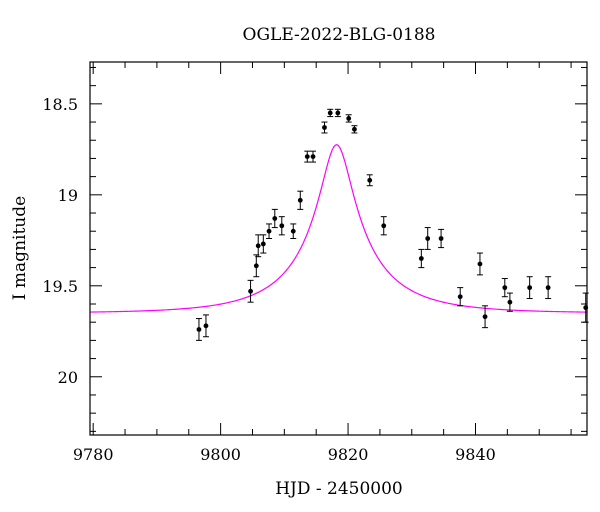 Image resolution: width=600 pixels, height=512 pixels. I want to click on x-axis-label: HJD - 2450000, so click(339, 489).